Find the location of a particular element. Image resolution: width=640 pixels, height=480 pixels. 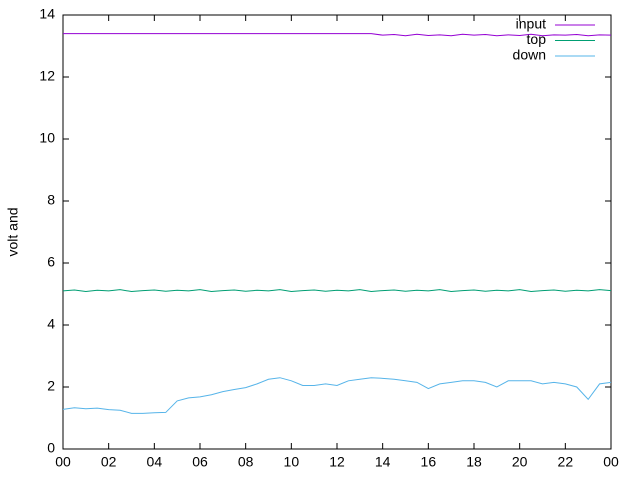

x-tick-label: 04 is located at coordinates (155, 462).